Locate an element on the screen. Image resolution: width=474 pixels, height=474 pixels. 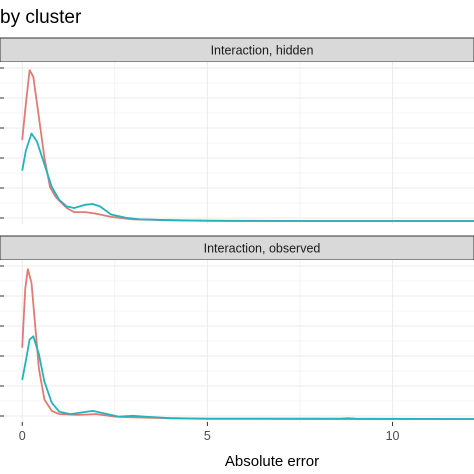
x-tick-label: 5 is located at coordinates (207, 436).